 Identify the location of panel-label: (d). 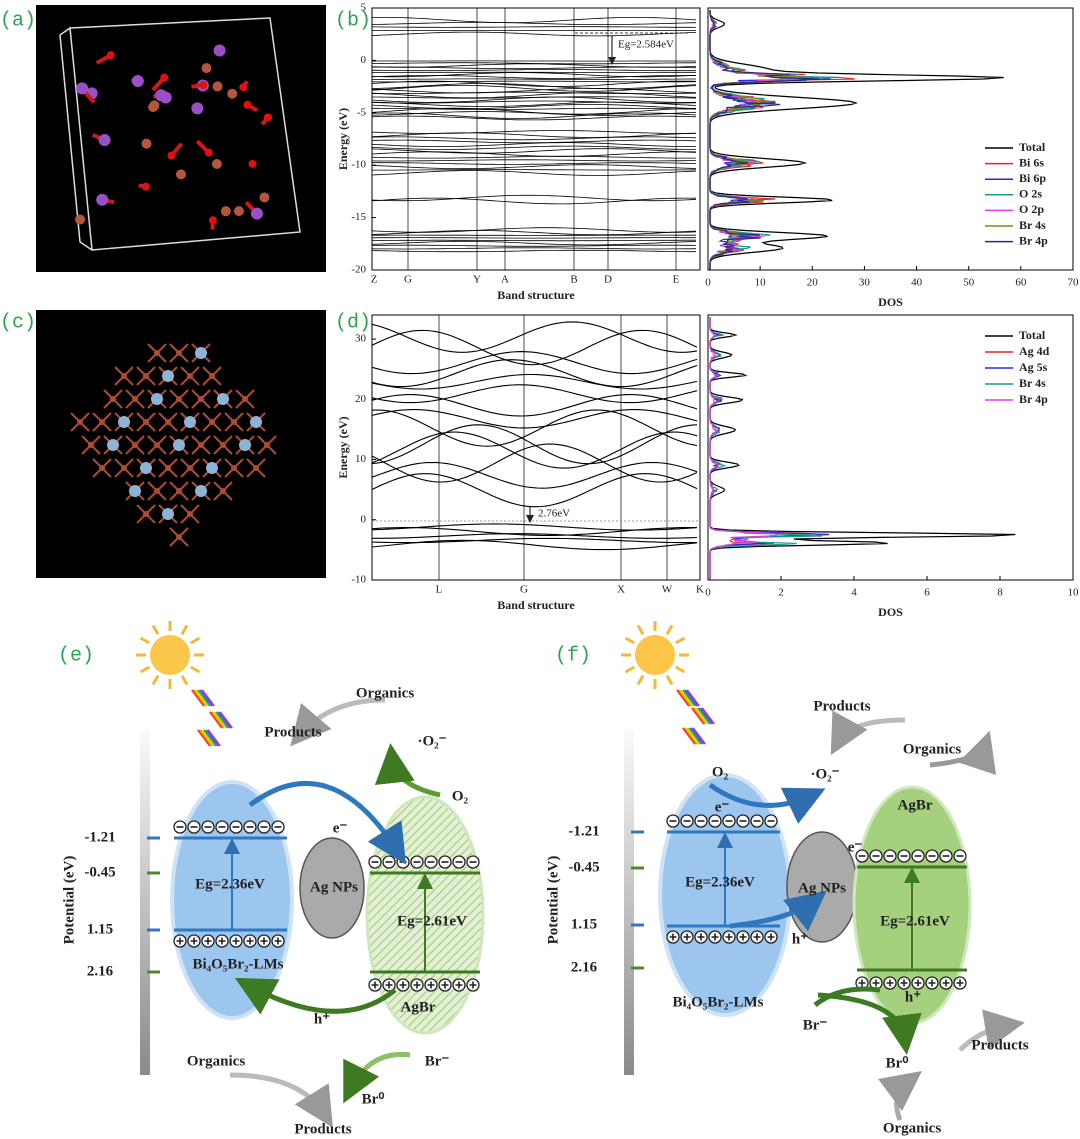
(353, 322).